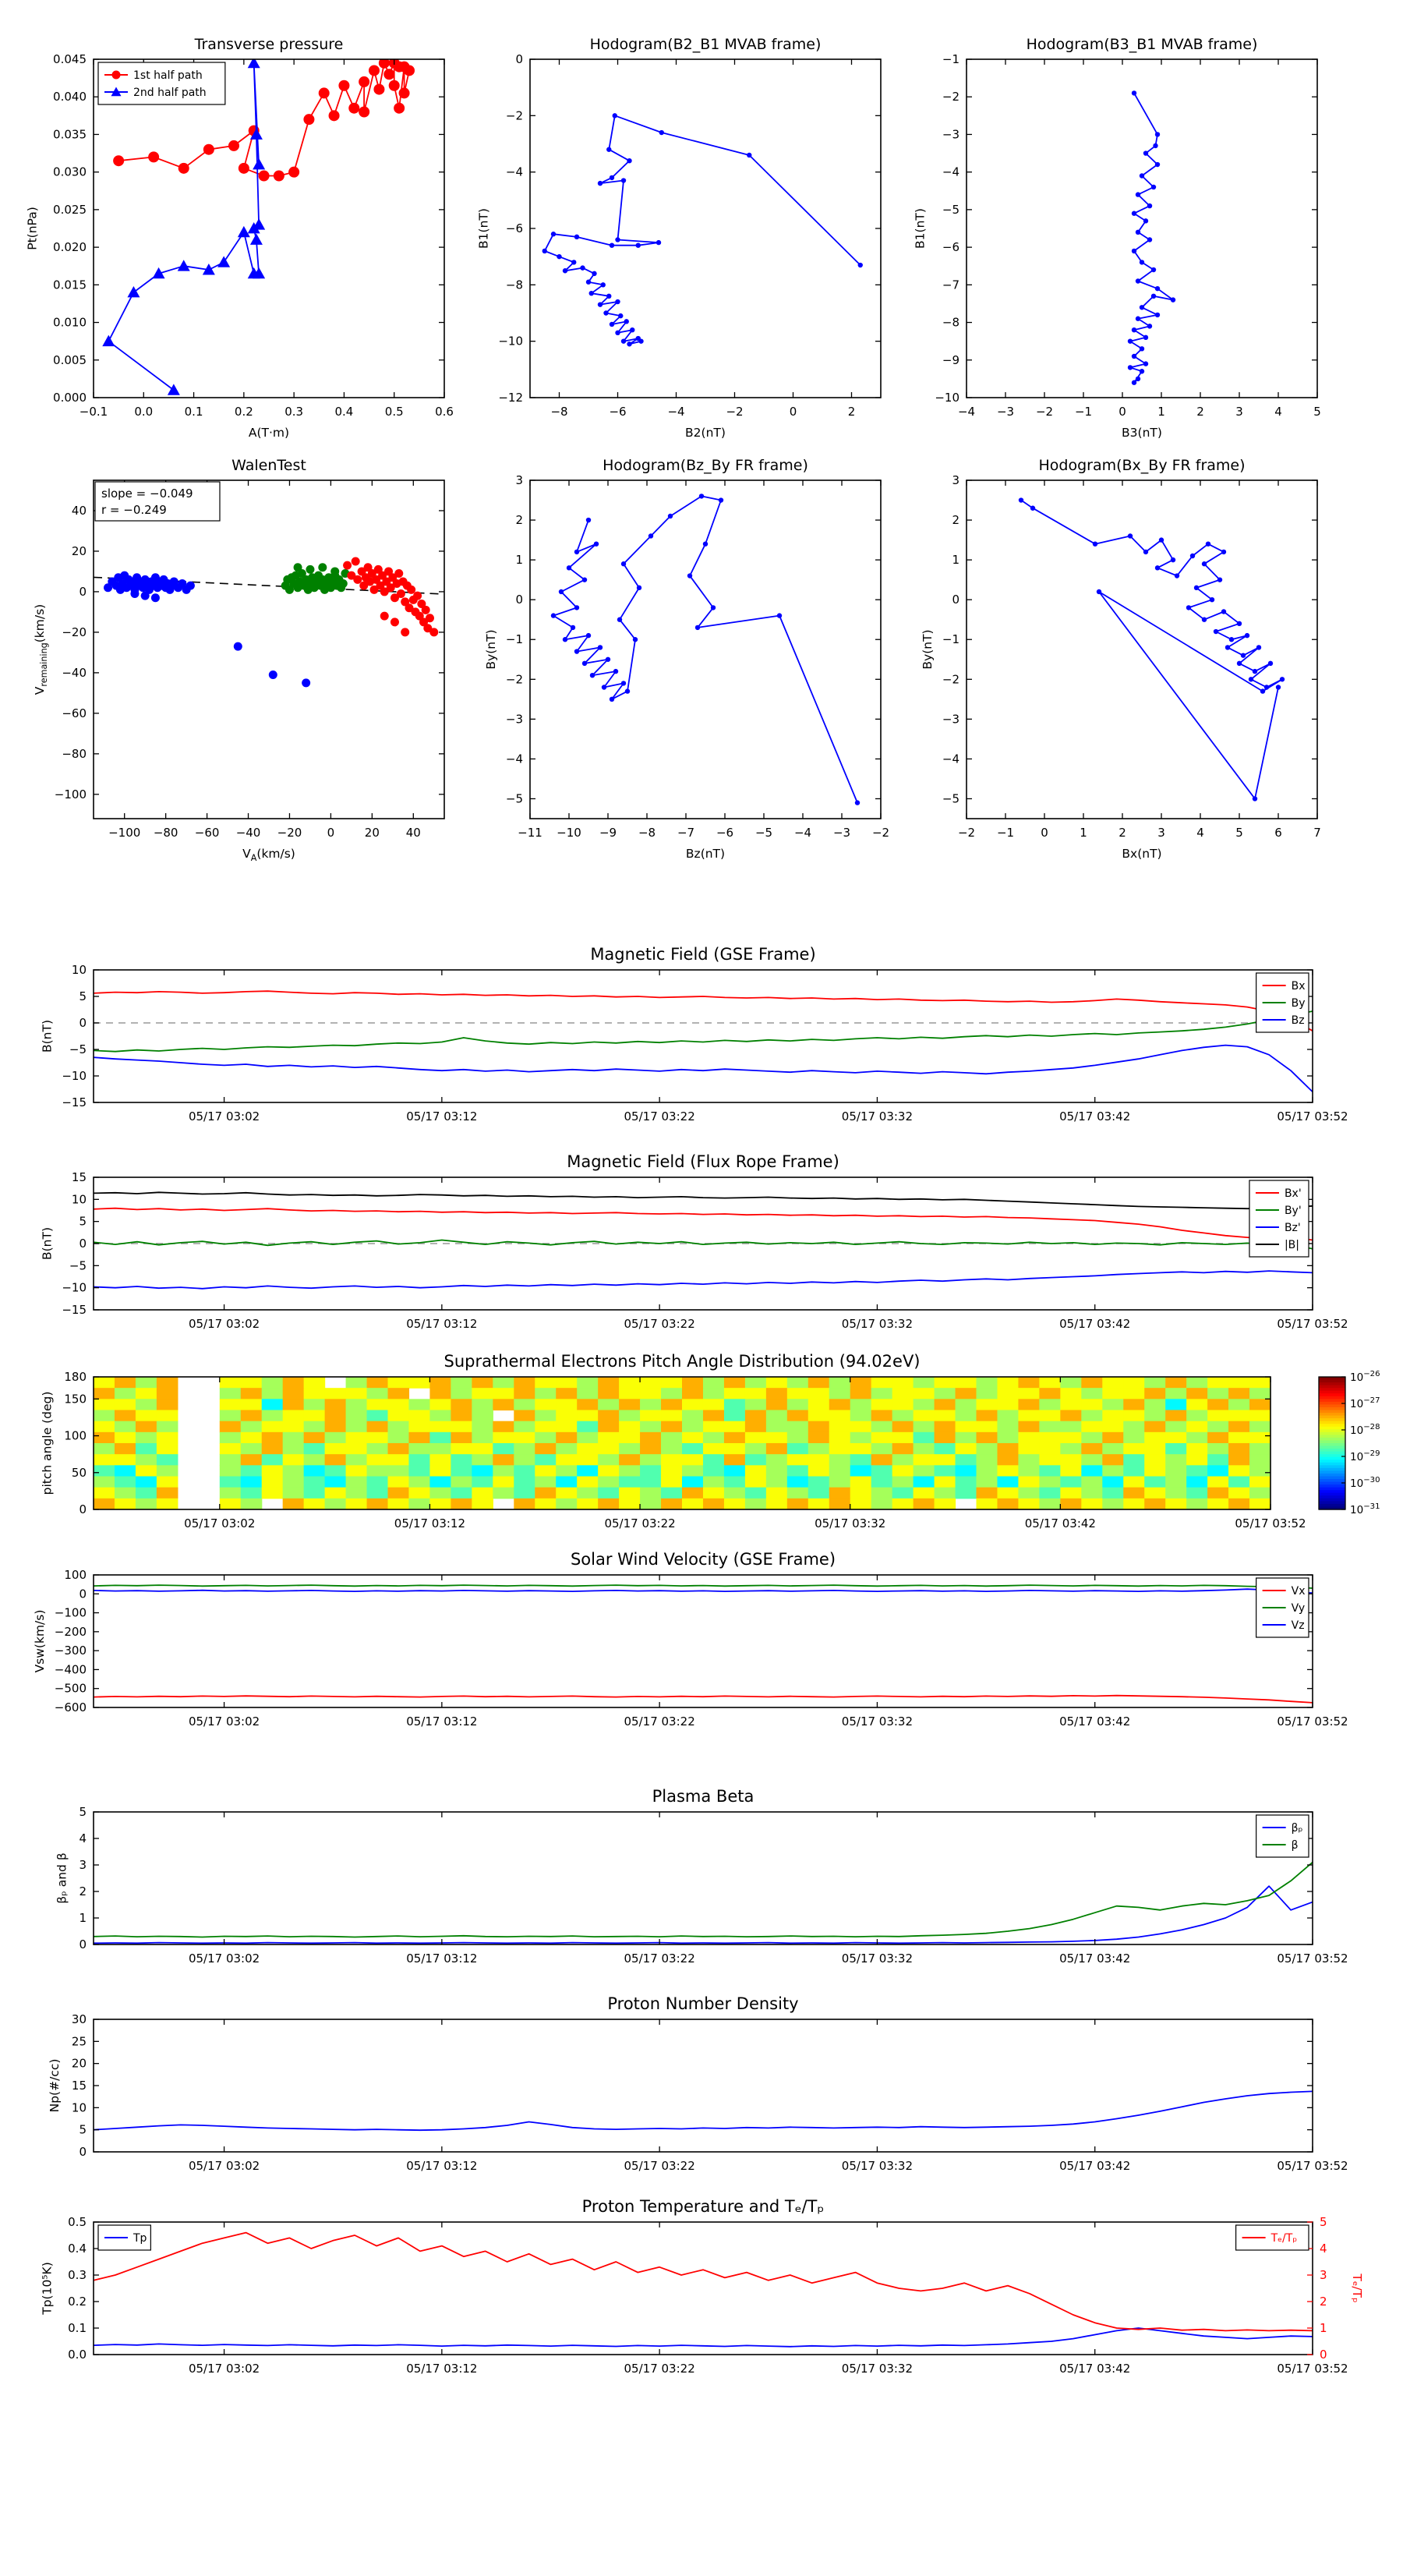 The height and width of the screenshot is (2576, 1403). Describe the element at coordinates (703, 1161) in the screenshot. I see `panel-title: Magnetic Field (Flux Rope Frame)` at that location.